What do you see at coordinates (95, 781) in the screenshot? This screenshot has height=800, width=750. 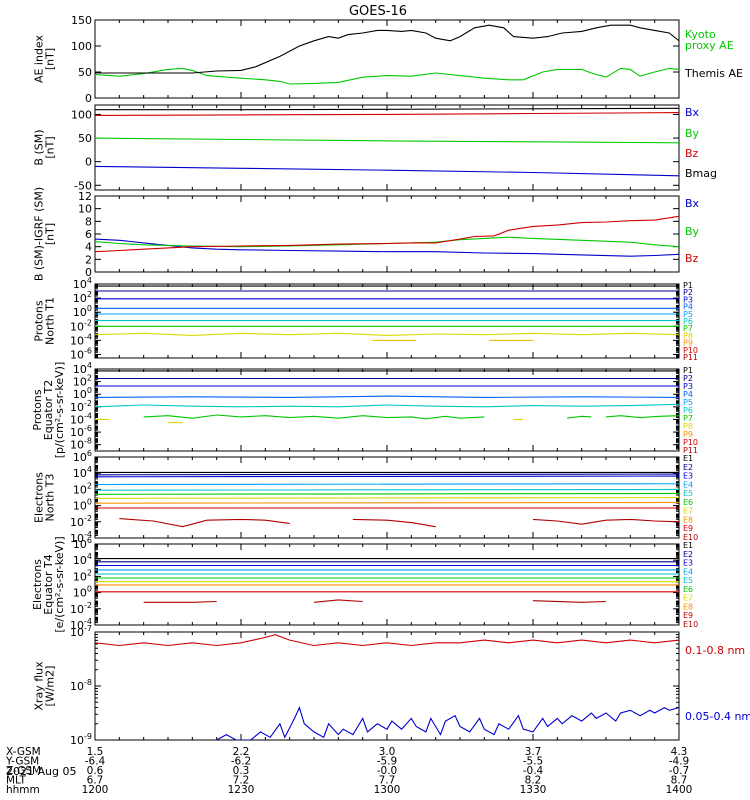 I see `orbit-row-value: 6.7` at bounding box center [95, 781].